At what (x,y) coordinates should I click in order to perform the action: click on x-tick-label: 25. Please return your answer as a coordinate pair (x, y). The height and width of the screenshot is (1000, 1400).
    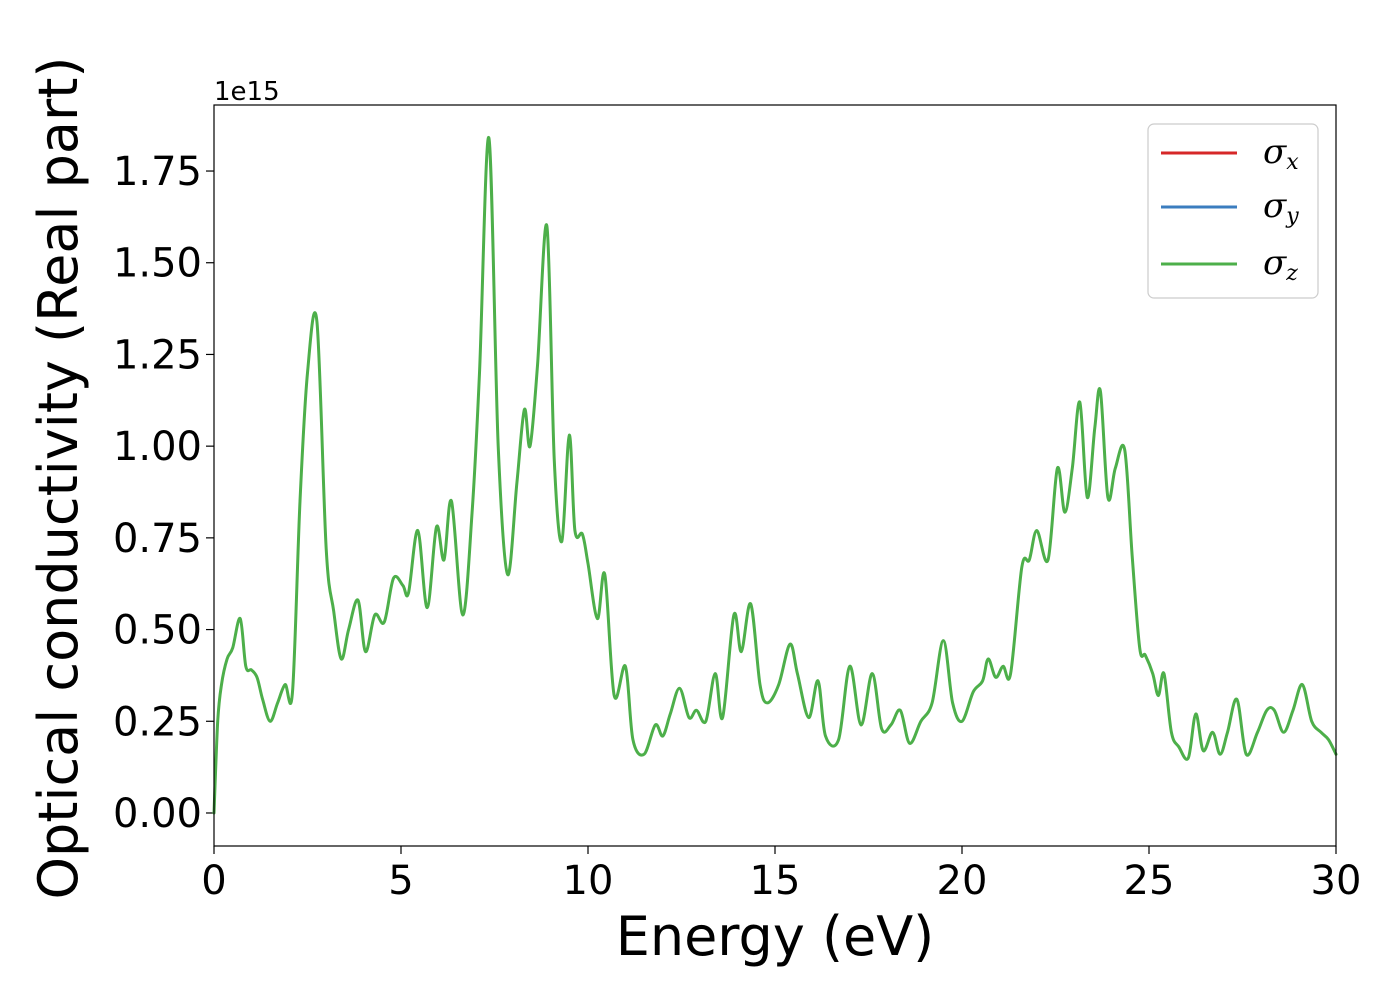
    Looking at the image, I should click on (1149, 881).